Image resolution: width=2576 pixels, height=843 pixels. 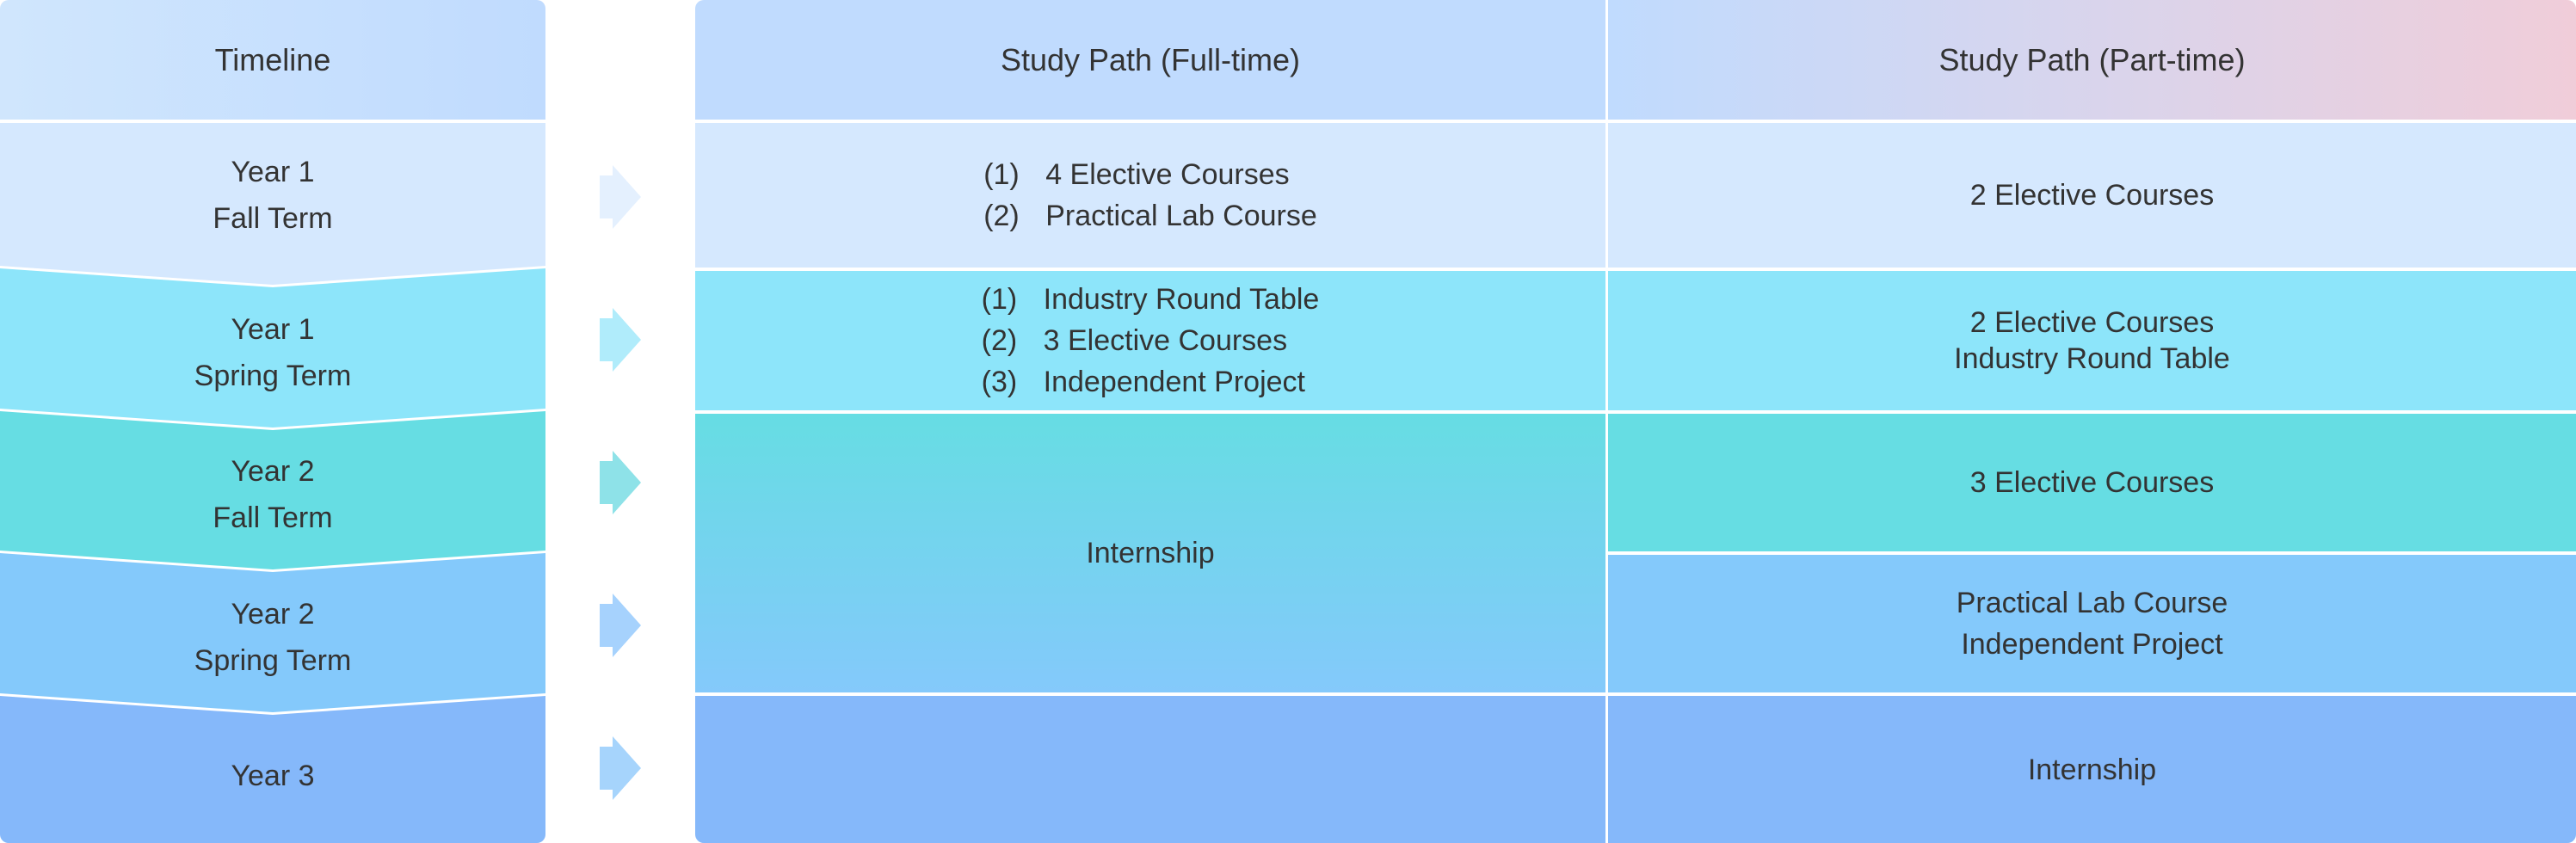 I want to click on full-time-row-year2-internship: Internship, so click(x=1150, y=553).